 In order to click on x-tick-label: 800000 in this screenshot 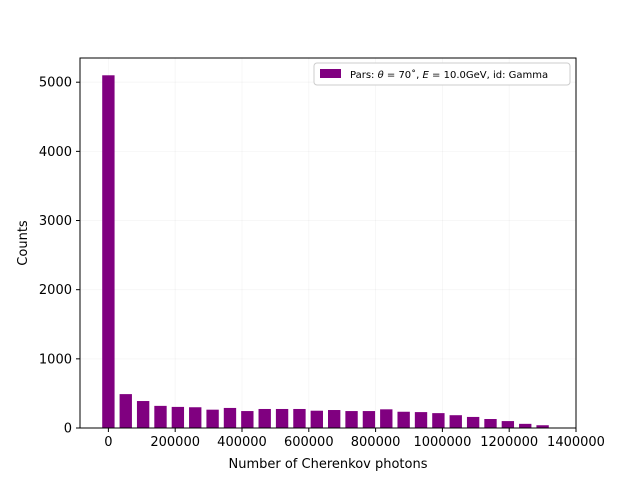, I will do `click(376, 442)`.